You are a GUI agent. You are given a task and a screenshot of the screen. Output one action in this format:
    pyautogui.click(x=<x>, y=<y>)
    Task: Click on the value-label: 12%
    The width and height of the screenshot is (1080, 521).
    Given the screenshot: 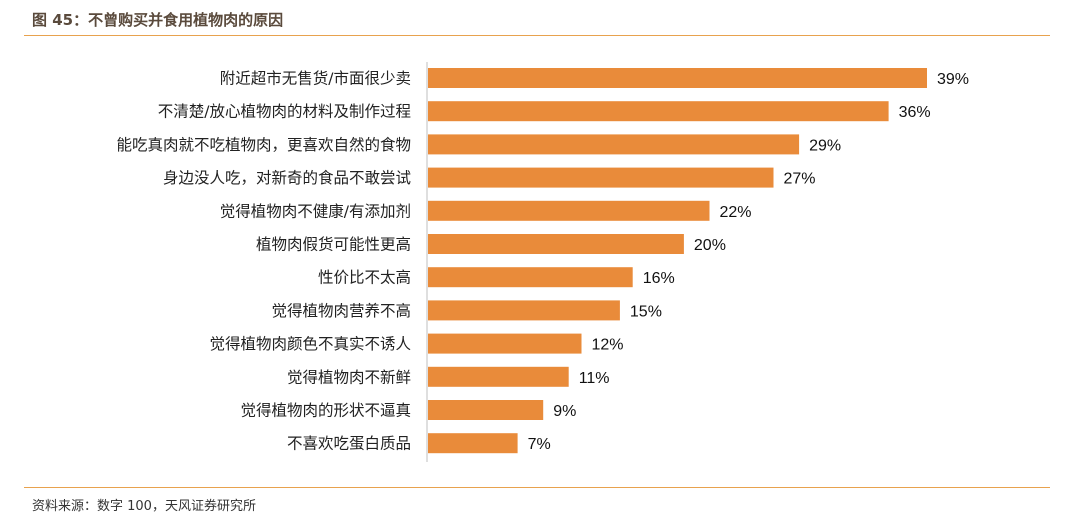 What is the action you would take?
    pyautogui.click(x=608, y=345)
    